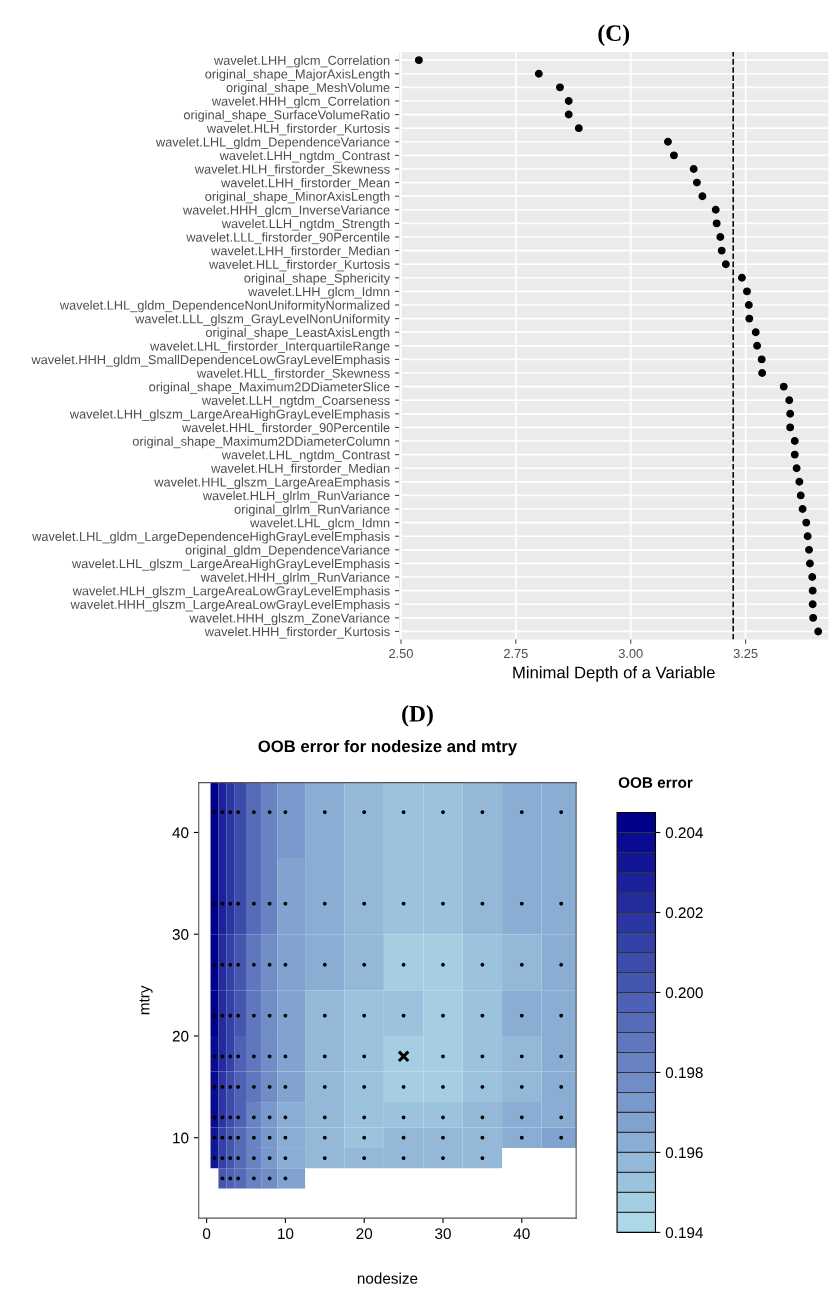  What do you see at coordinates (272, 143) in the screenshot?
I see `y-tick-label: wavelet.LHL_gldm_DependenceVariance` at bounding box center [272, 143].